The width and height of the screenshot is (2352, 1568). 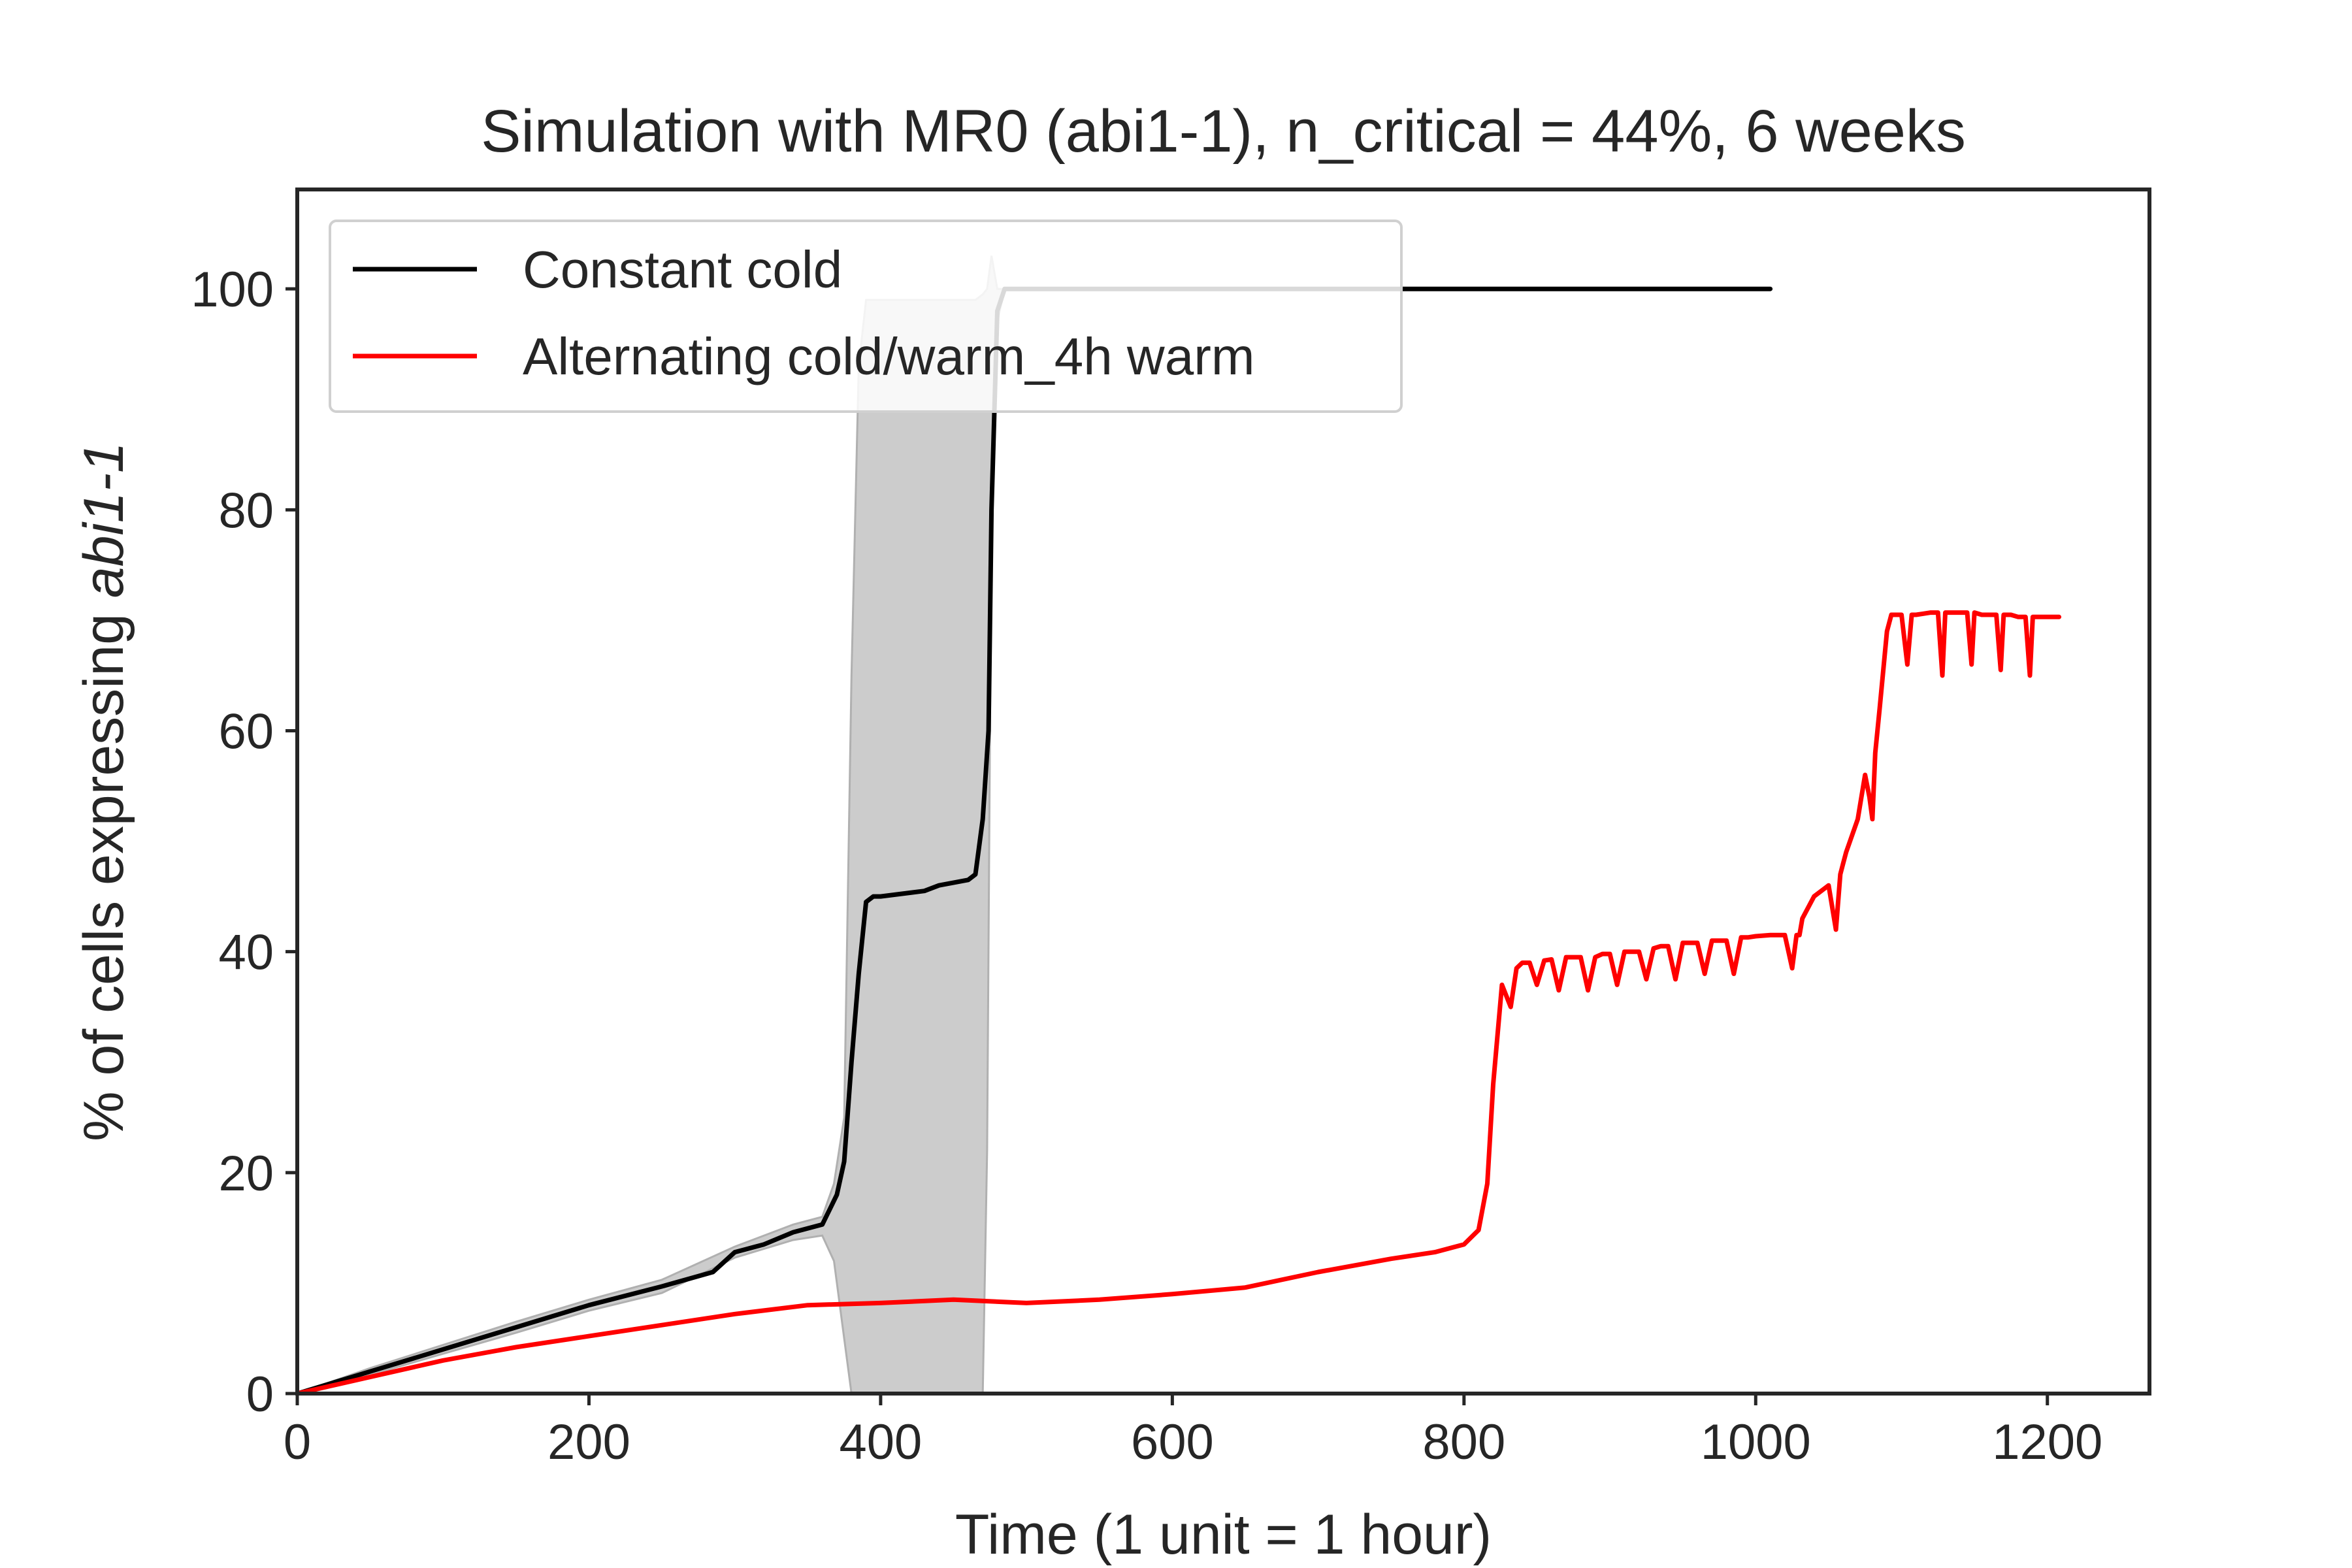 I want to click on y-tick-label: 0, so click(x=260, y=1394).